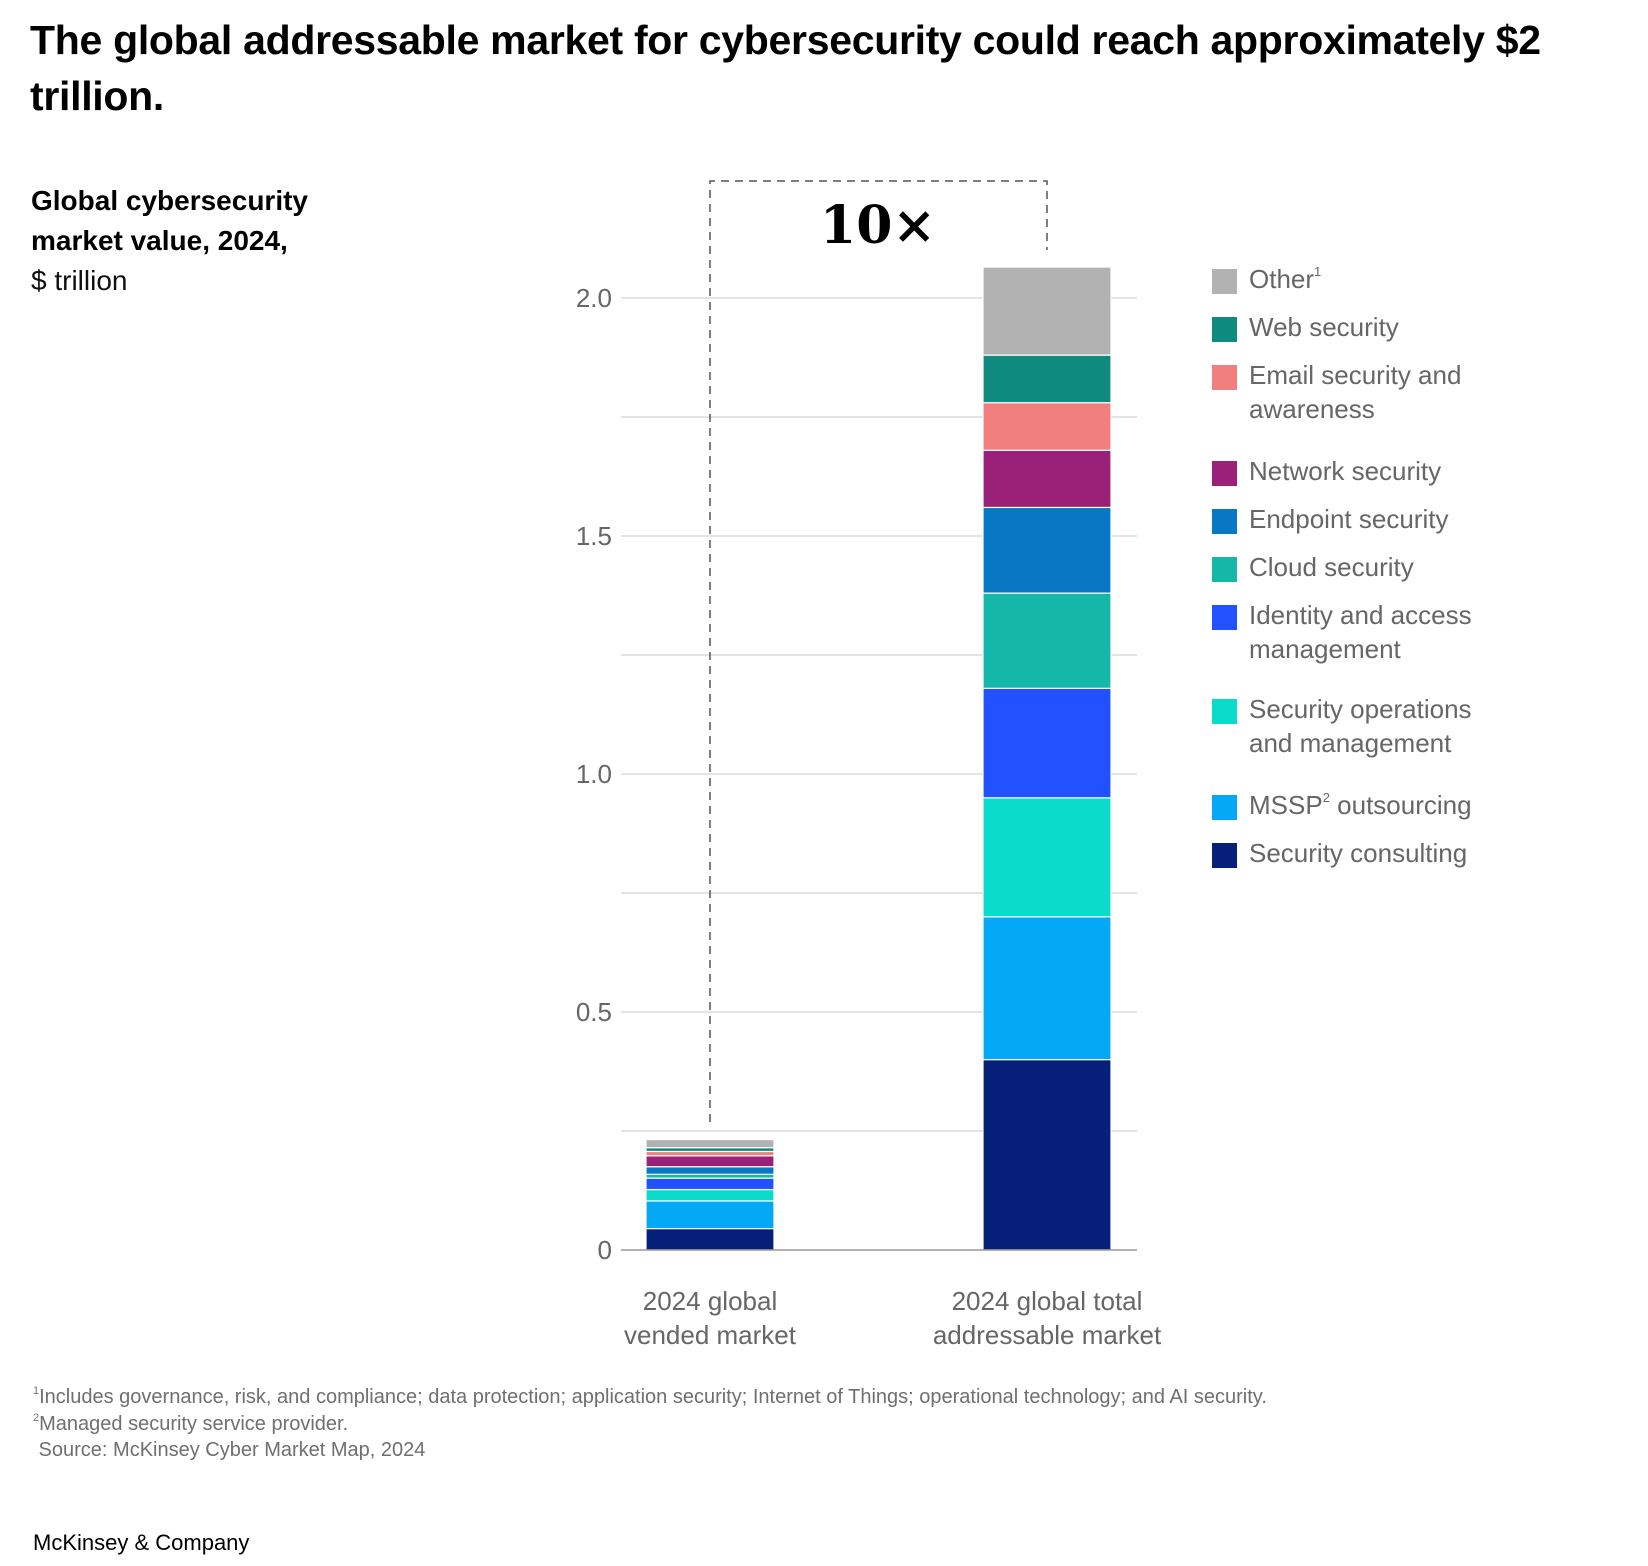 Image resolution: width=1648 pixels, height=1566 pixels. I want to click on y-tick-label: 2.0, so click(594, 298).